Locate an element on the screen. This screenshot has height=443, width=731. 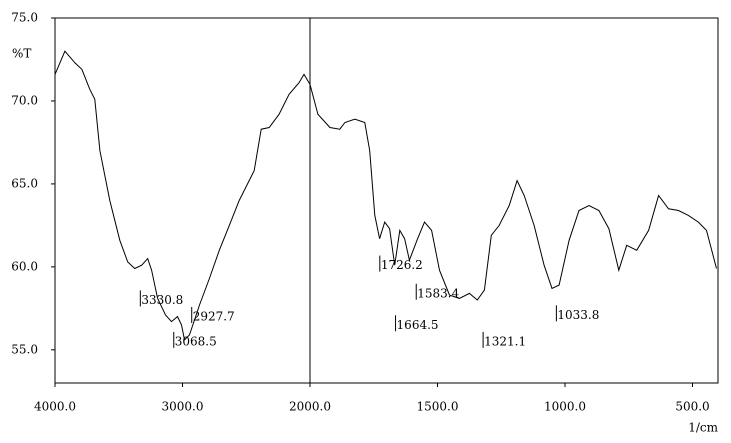
peak-label: 3330.8 is located at coordinates (162, 300).